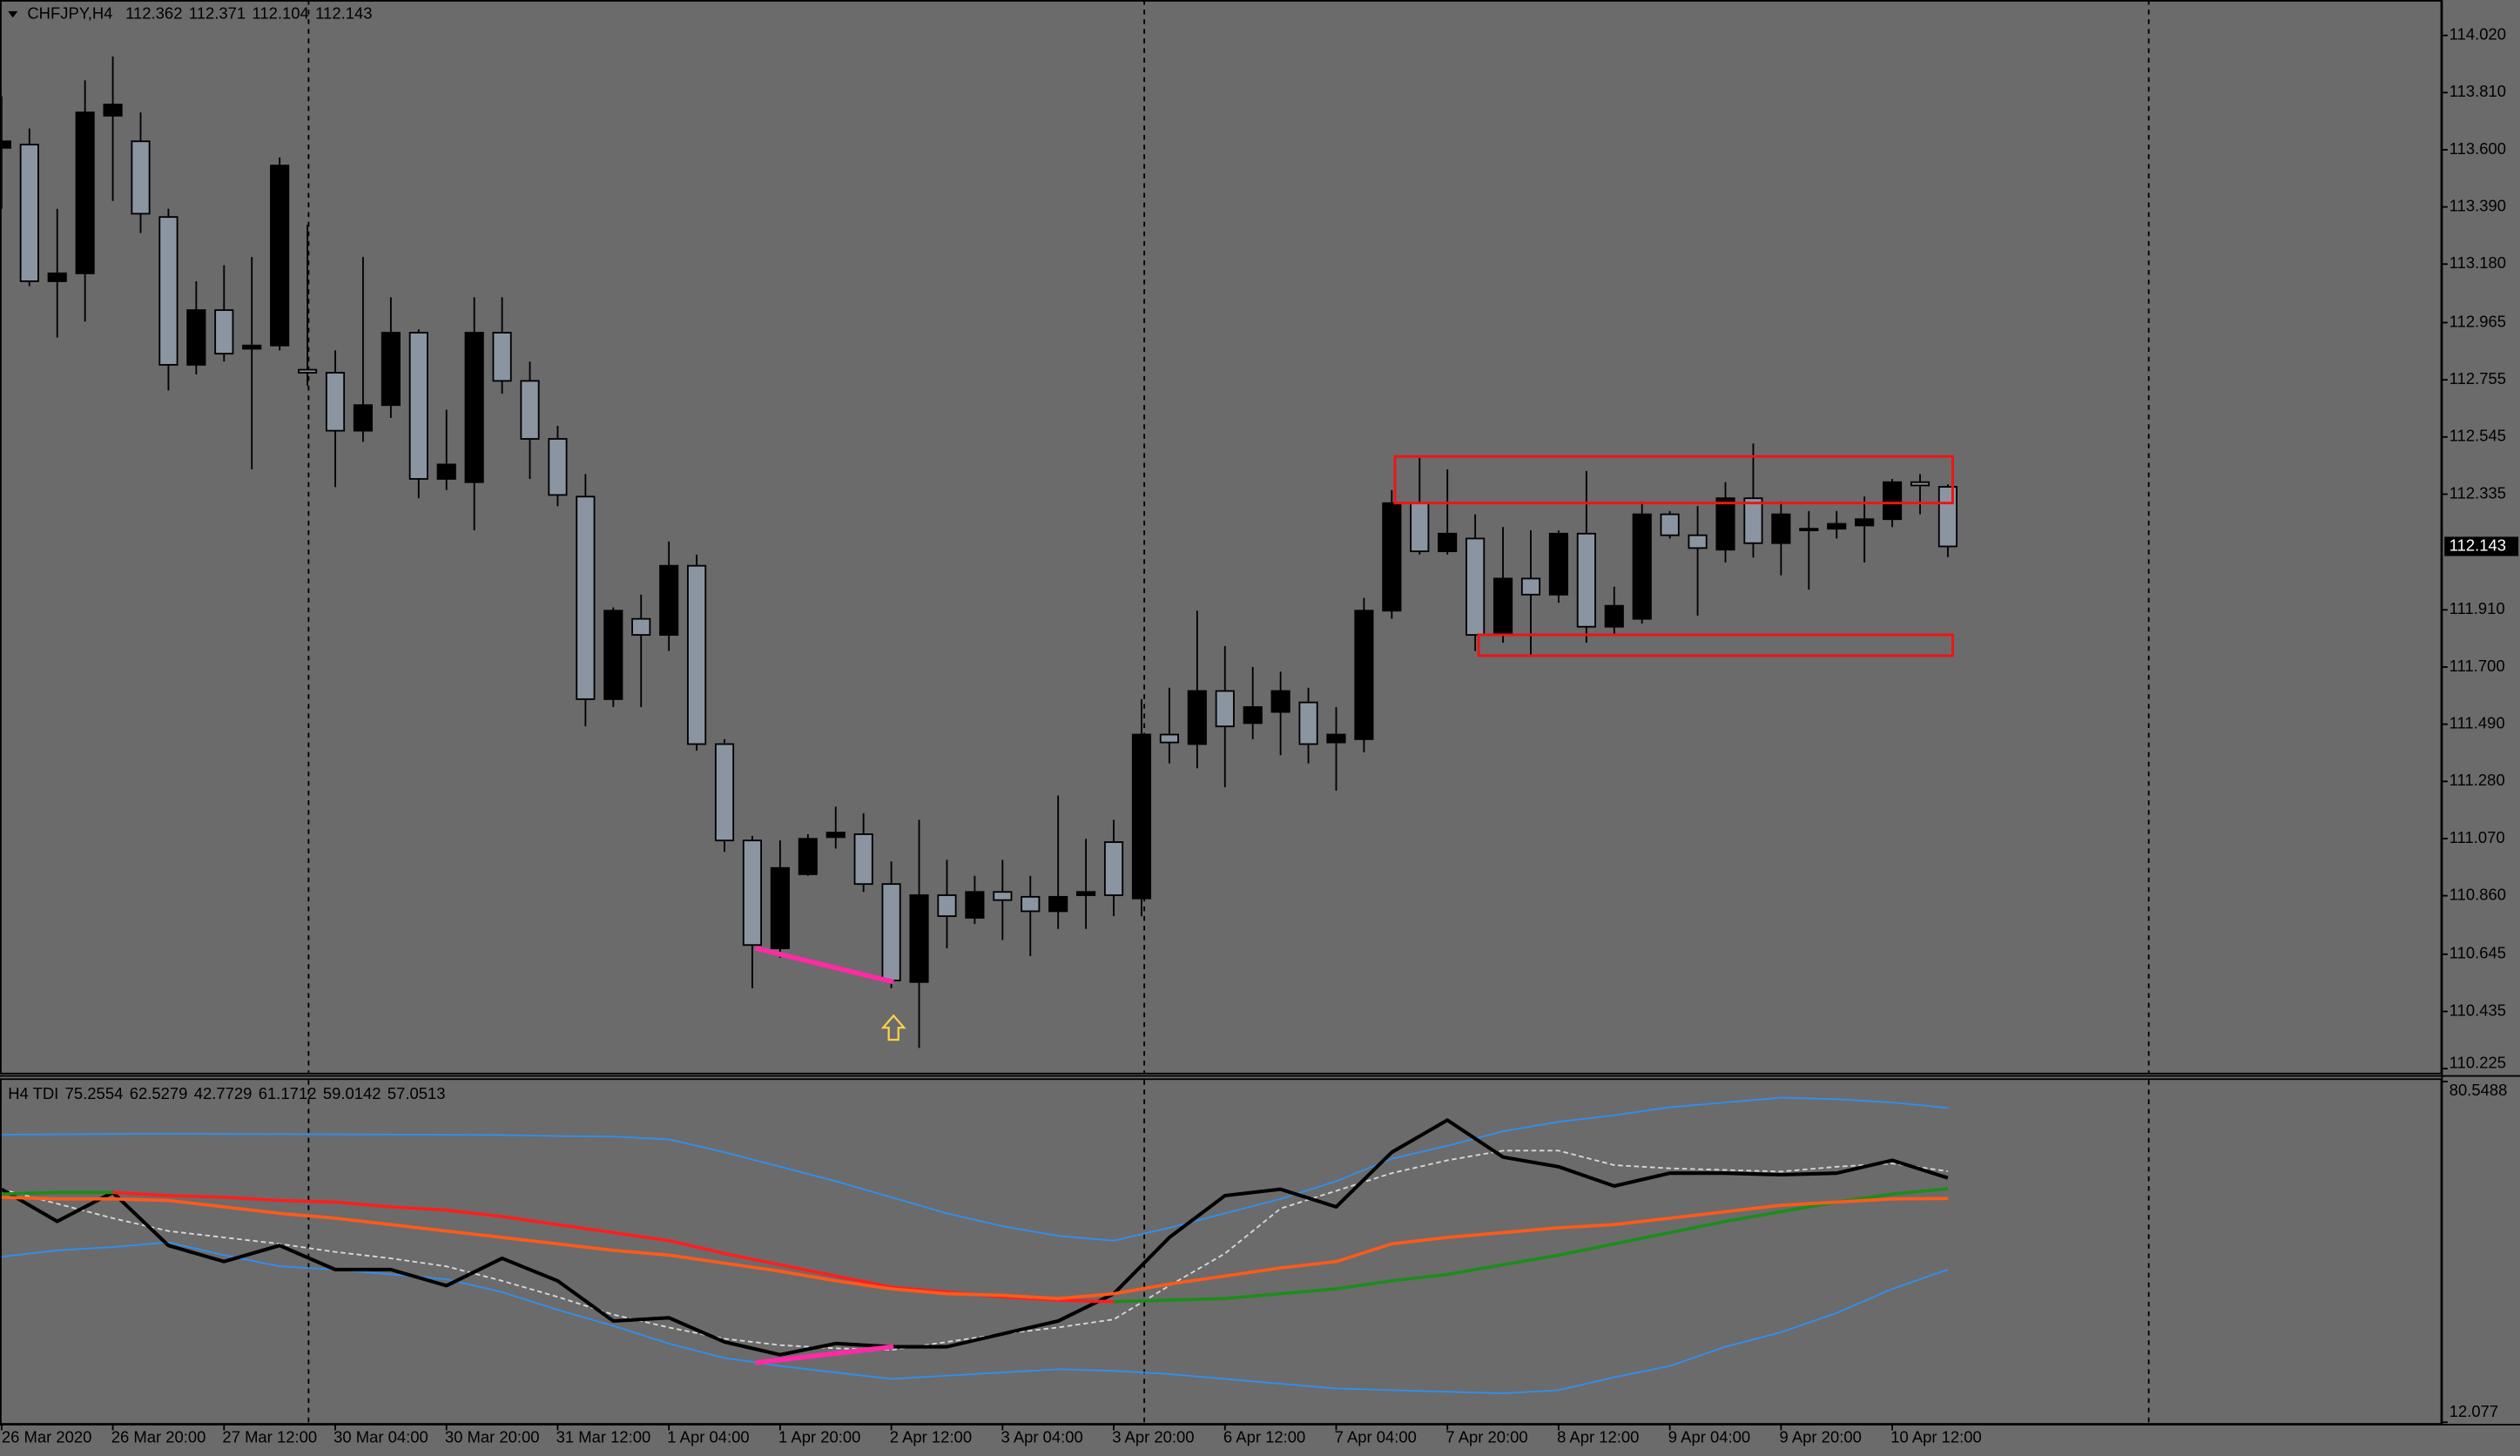 The image size is (2520, 1456). I want to click on tdi-annotations, so click(824, 1354).